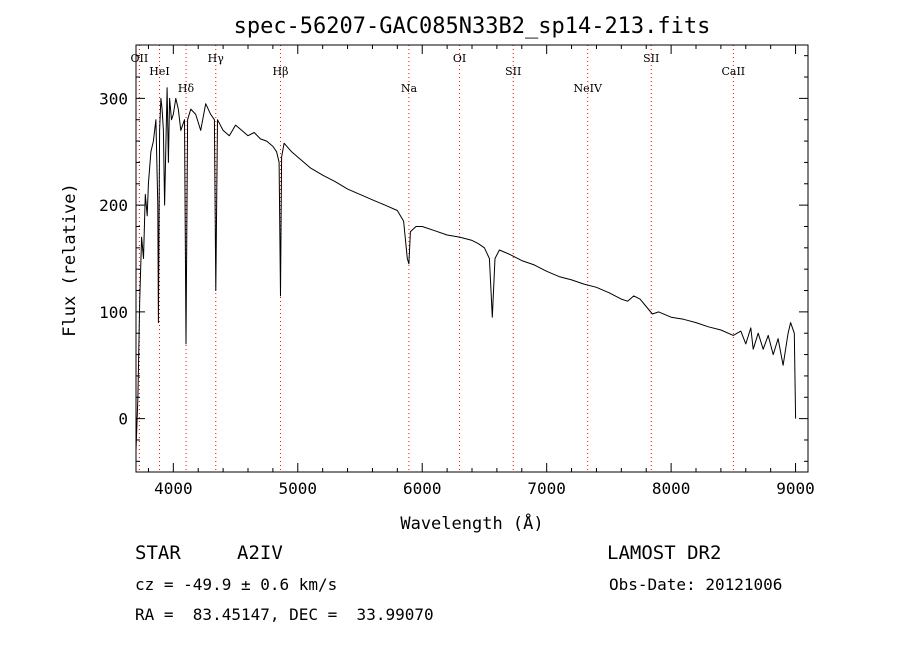 The height and width of the screenshot is (650, 900). Describe the element at coordinates (588, 88) in the screenshot. I see `spectral-line-label: NeIV` at that location.